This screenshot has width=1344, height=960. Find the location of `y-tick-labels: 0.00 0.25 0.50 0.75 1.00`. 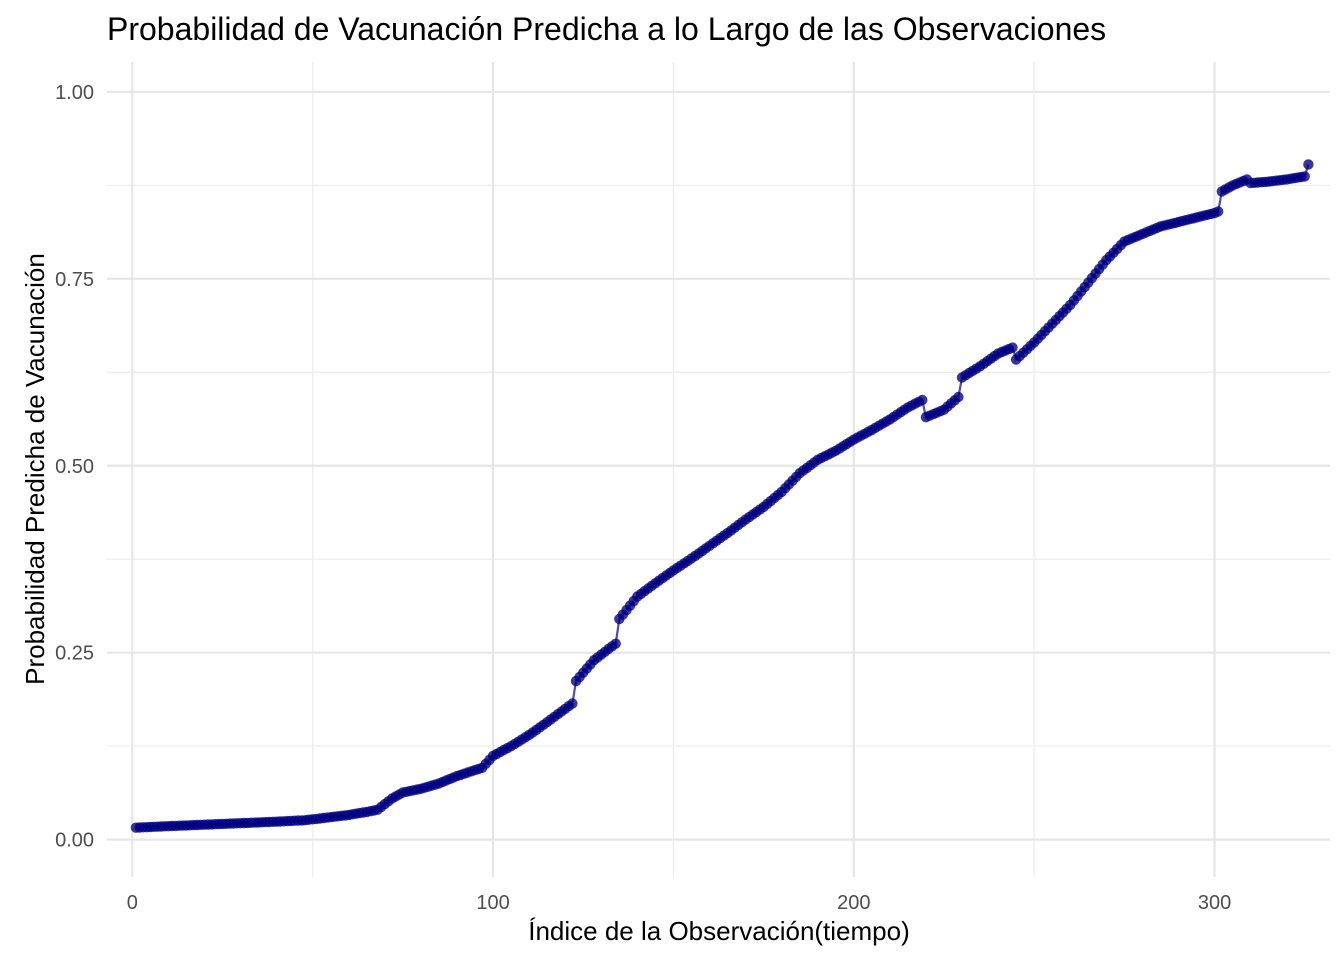

y-tick-labels: 0.00 0.25 0.50 0.75 1.00 is located at coordinates (74, 467).